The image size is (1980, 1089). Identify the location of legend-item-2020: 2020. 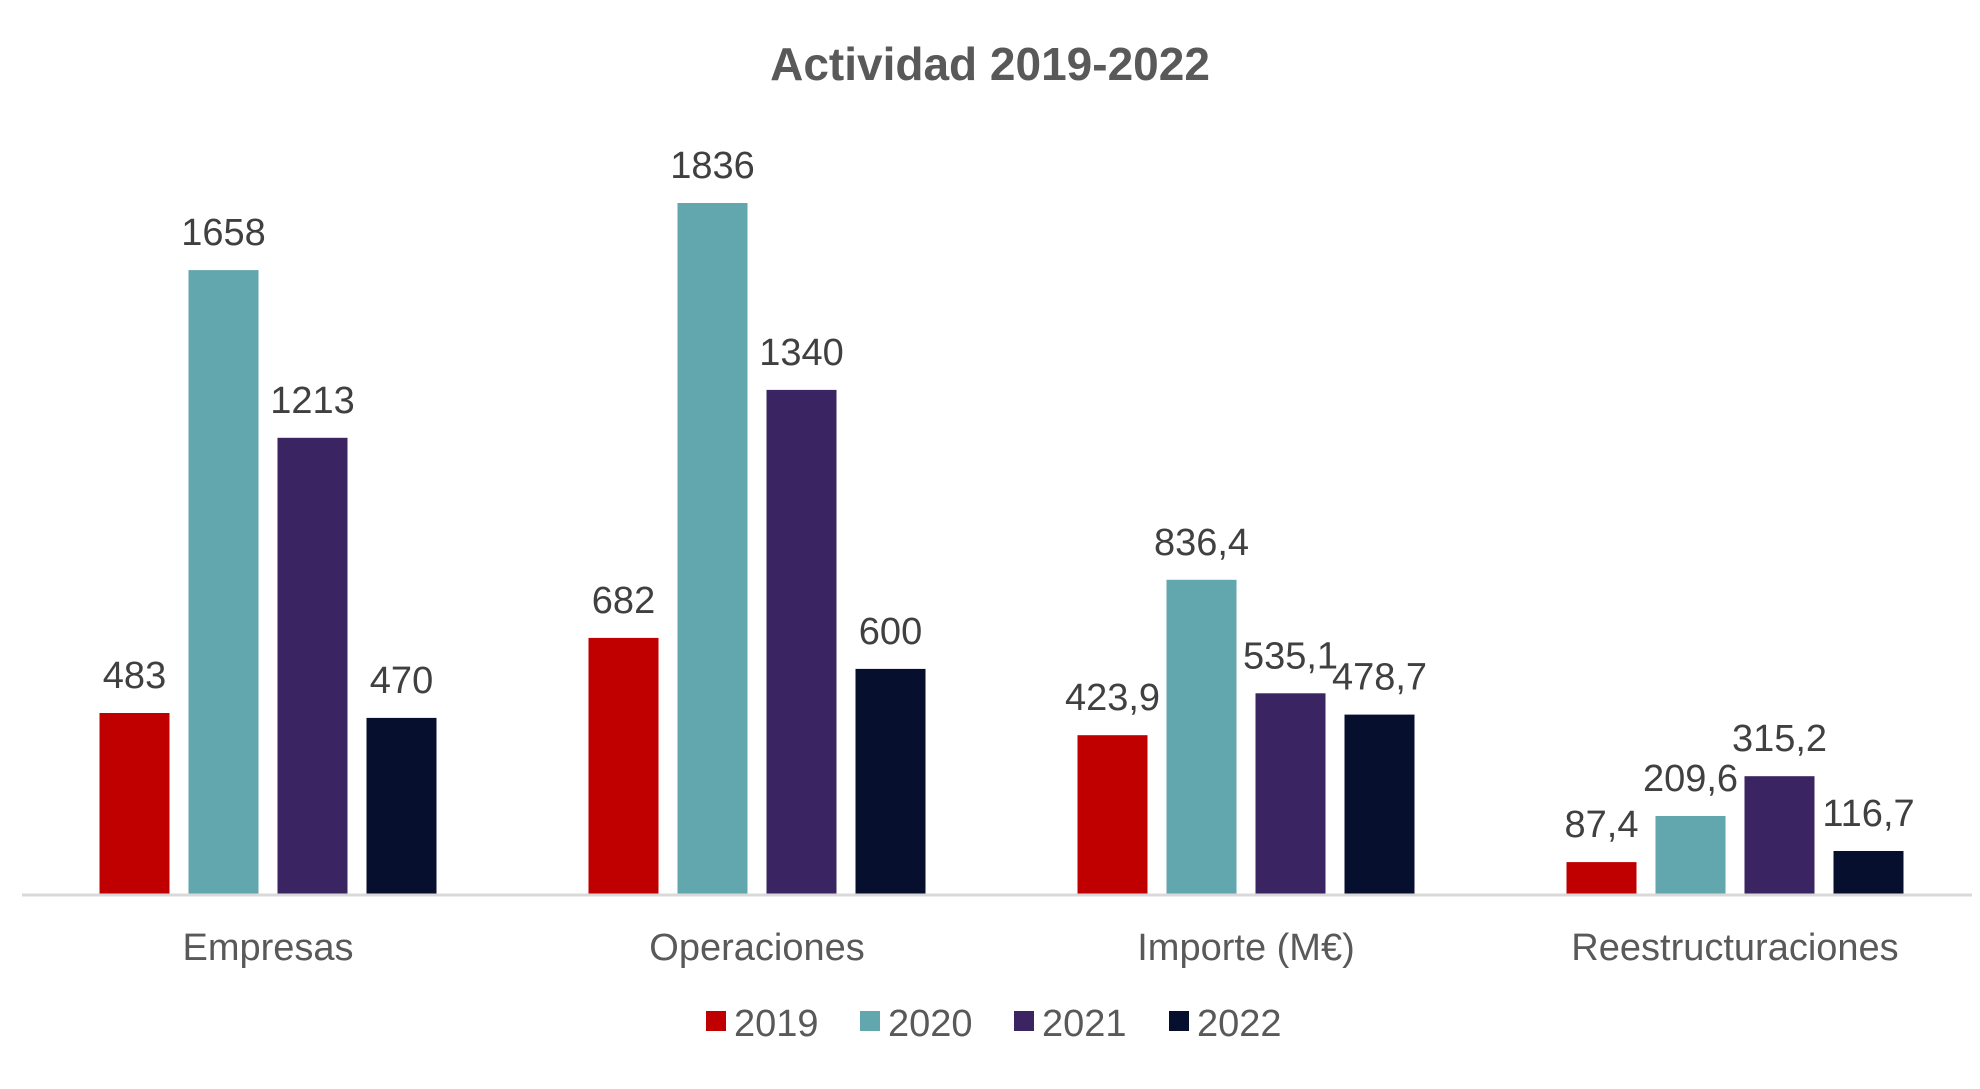
(916, 1024).